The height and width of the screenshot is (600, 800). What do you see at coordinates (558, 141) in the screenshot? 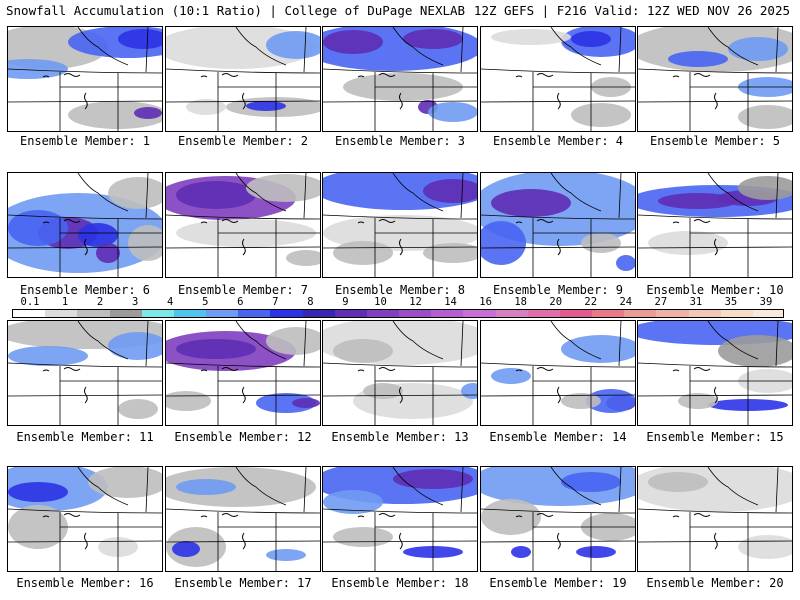
I see `ensemble-member-caption: Ensemble Member: 4` at bounding box center [558, 141].